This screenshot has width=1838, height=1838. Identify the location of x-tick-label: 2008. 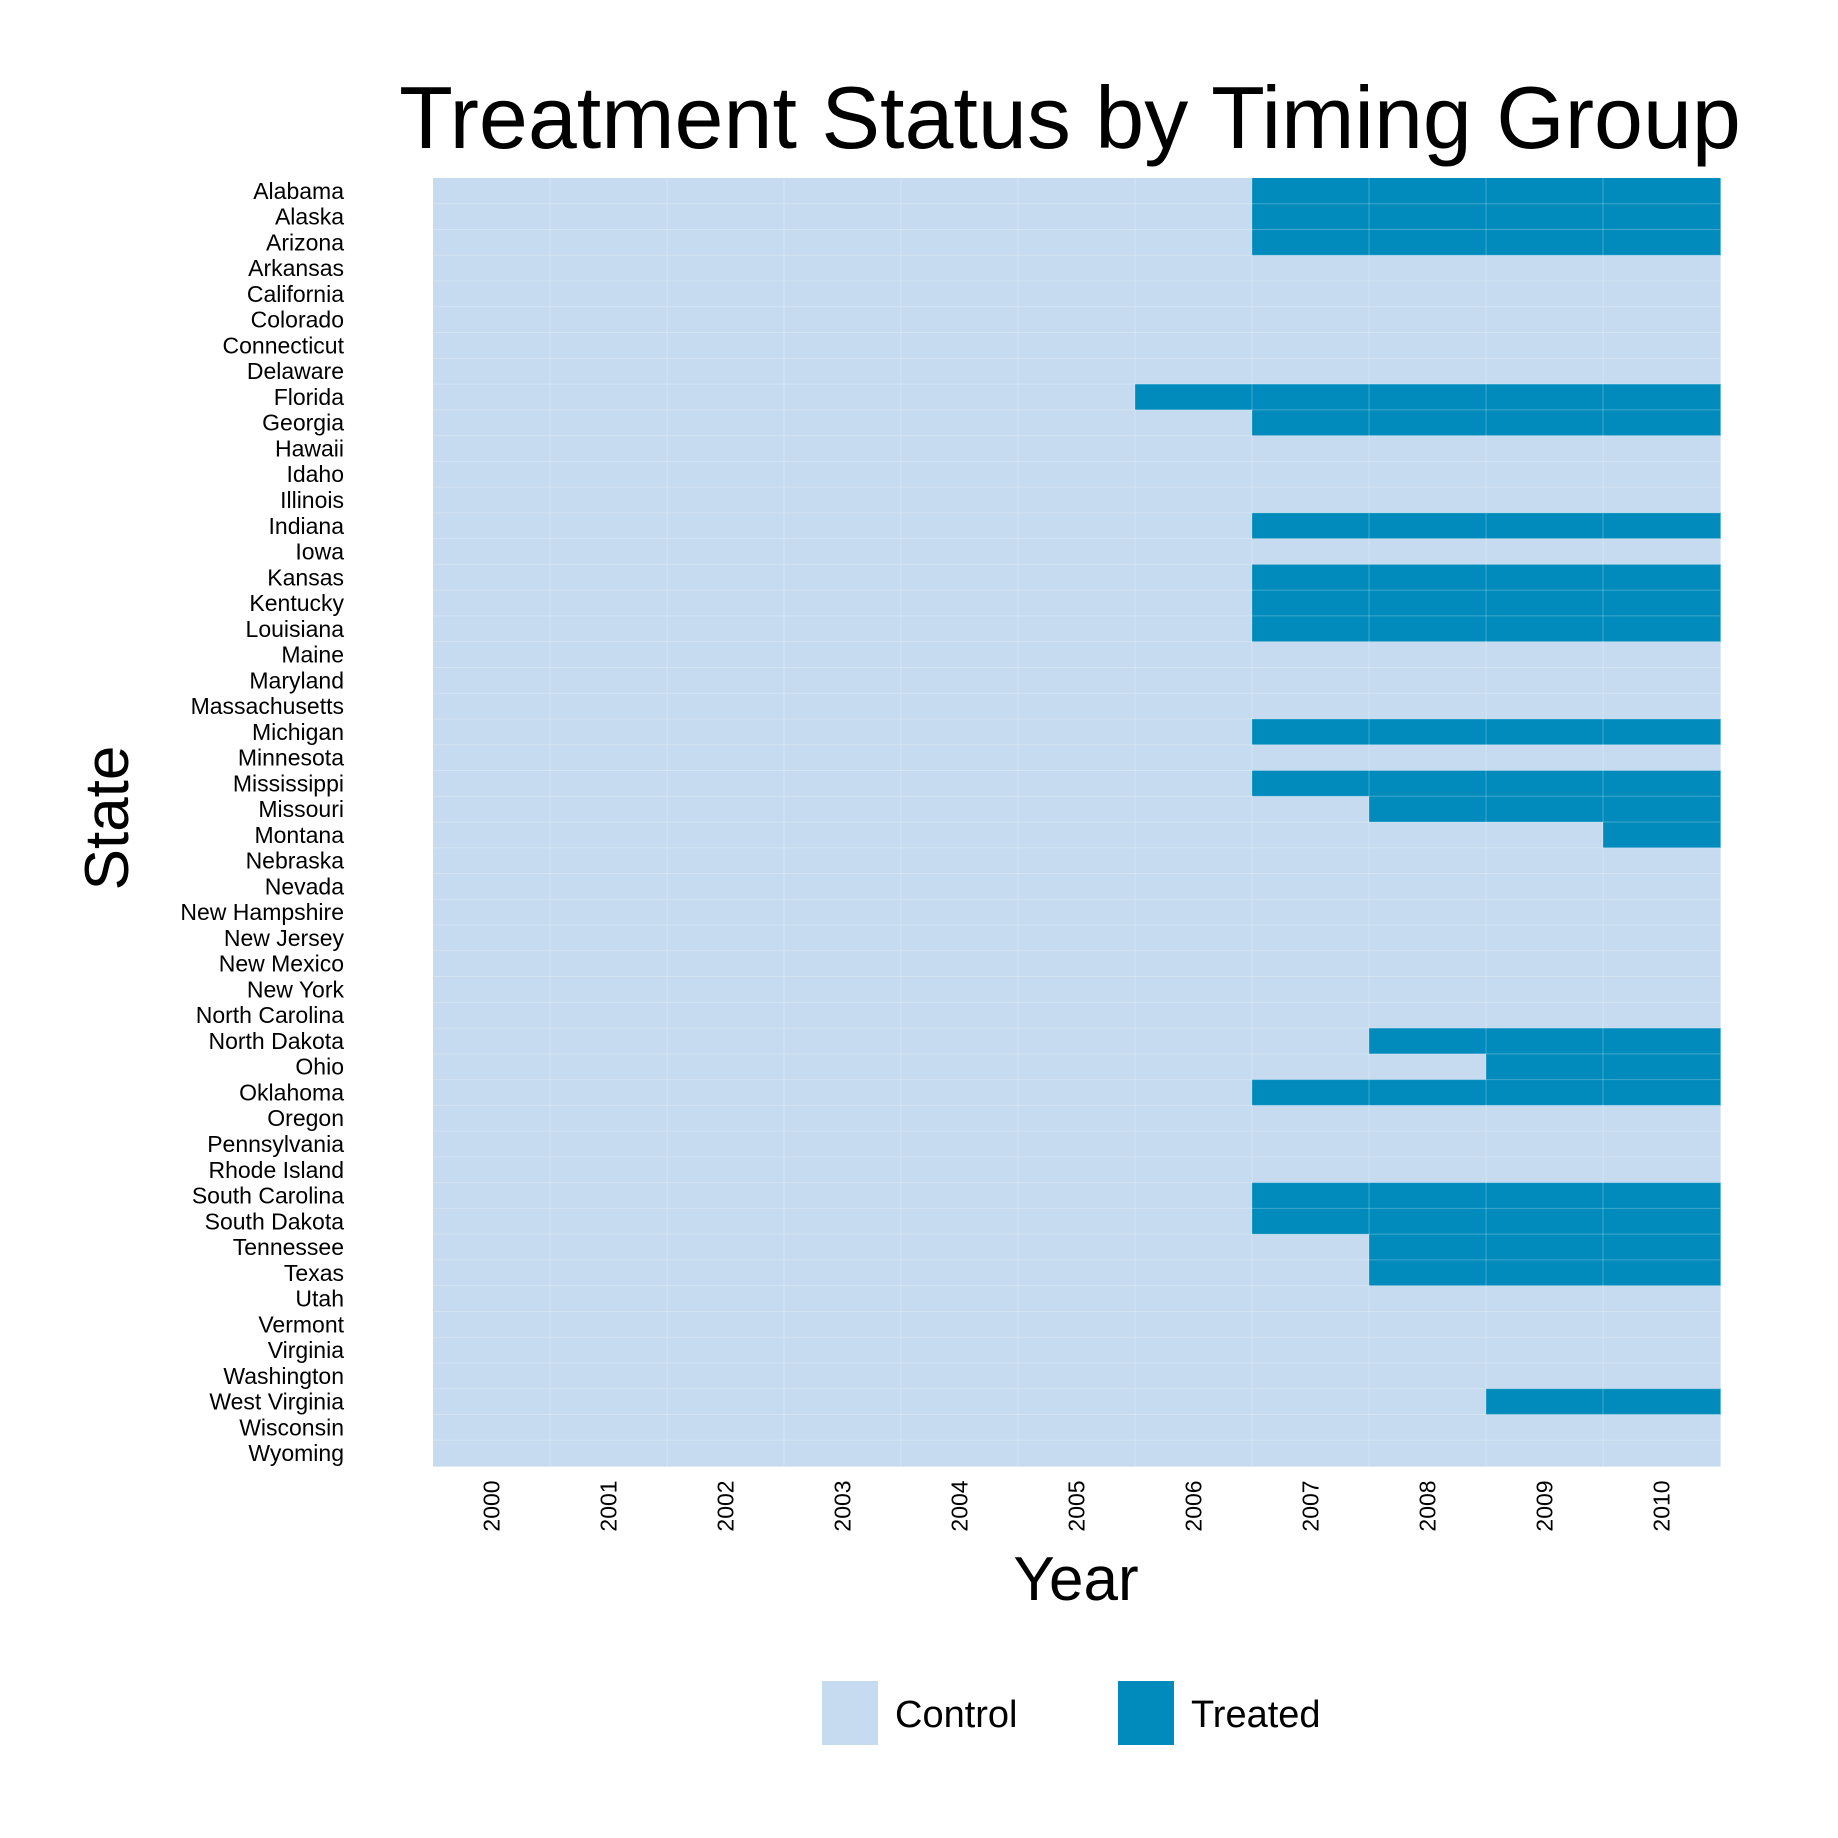
(1428, 1505).